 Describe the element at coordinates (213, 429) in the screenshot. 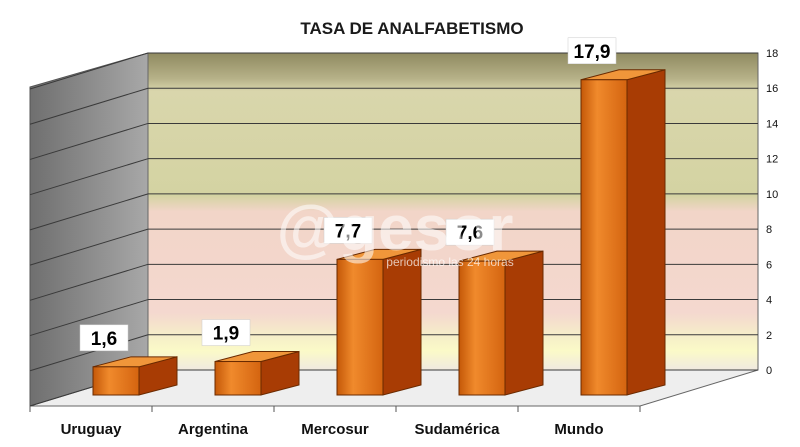

I see `x-tick-label: Argentina` at that location.